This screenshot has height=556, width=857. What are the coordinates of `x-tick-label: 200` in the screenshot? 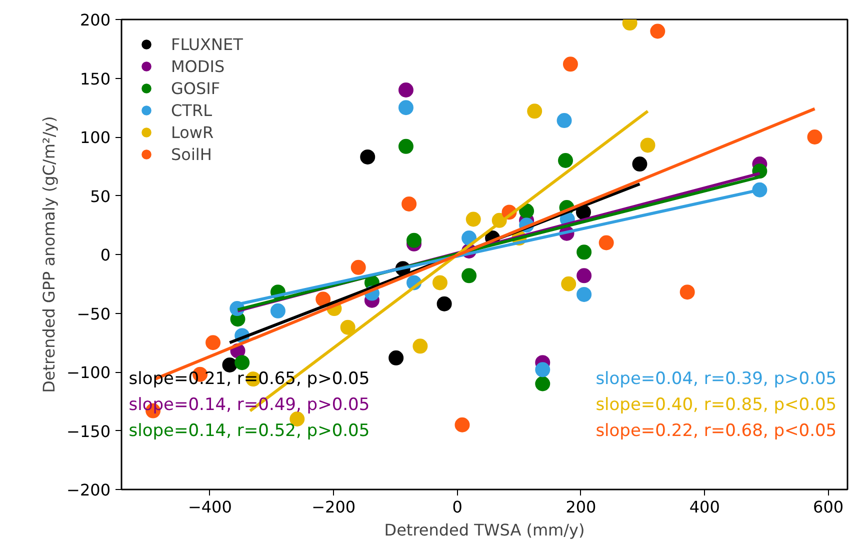 It's located at (581, 507).